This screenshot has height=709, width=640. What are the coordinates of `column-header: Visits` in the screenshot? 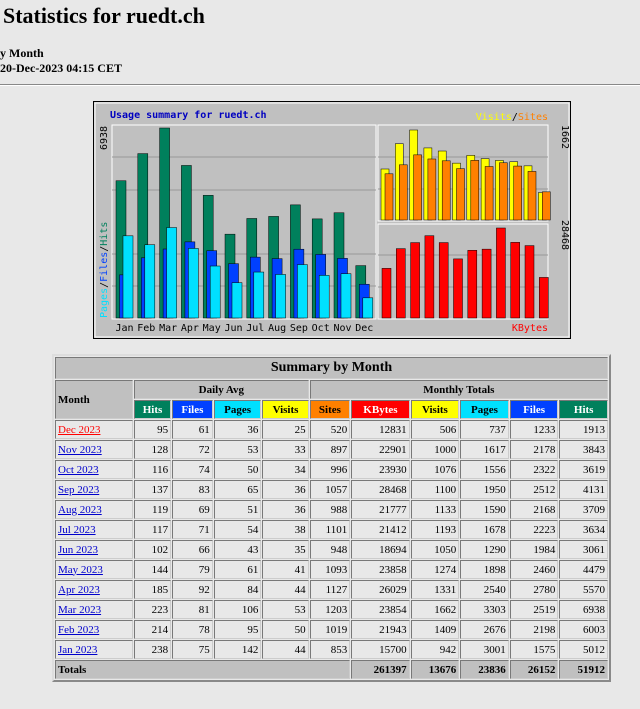 It's located at (435, 409).